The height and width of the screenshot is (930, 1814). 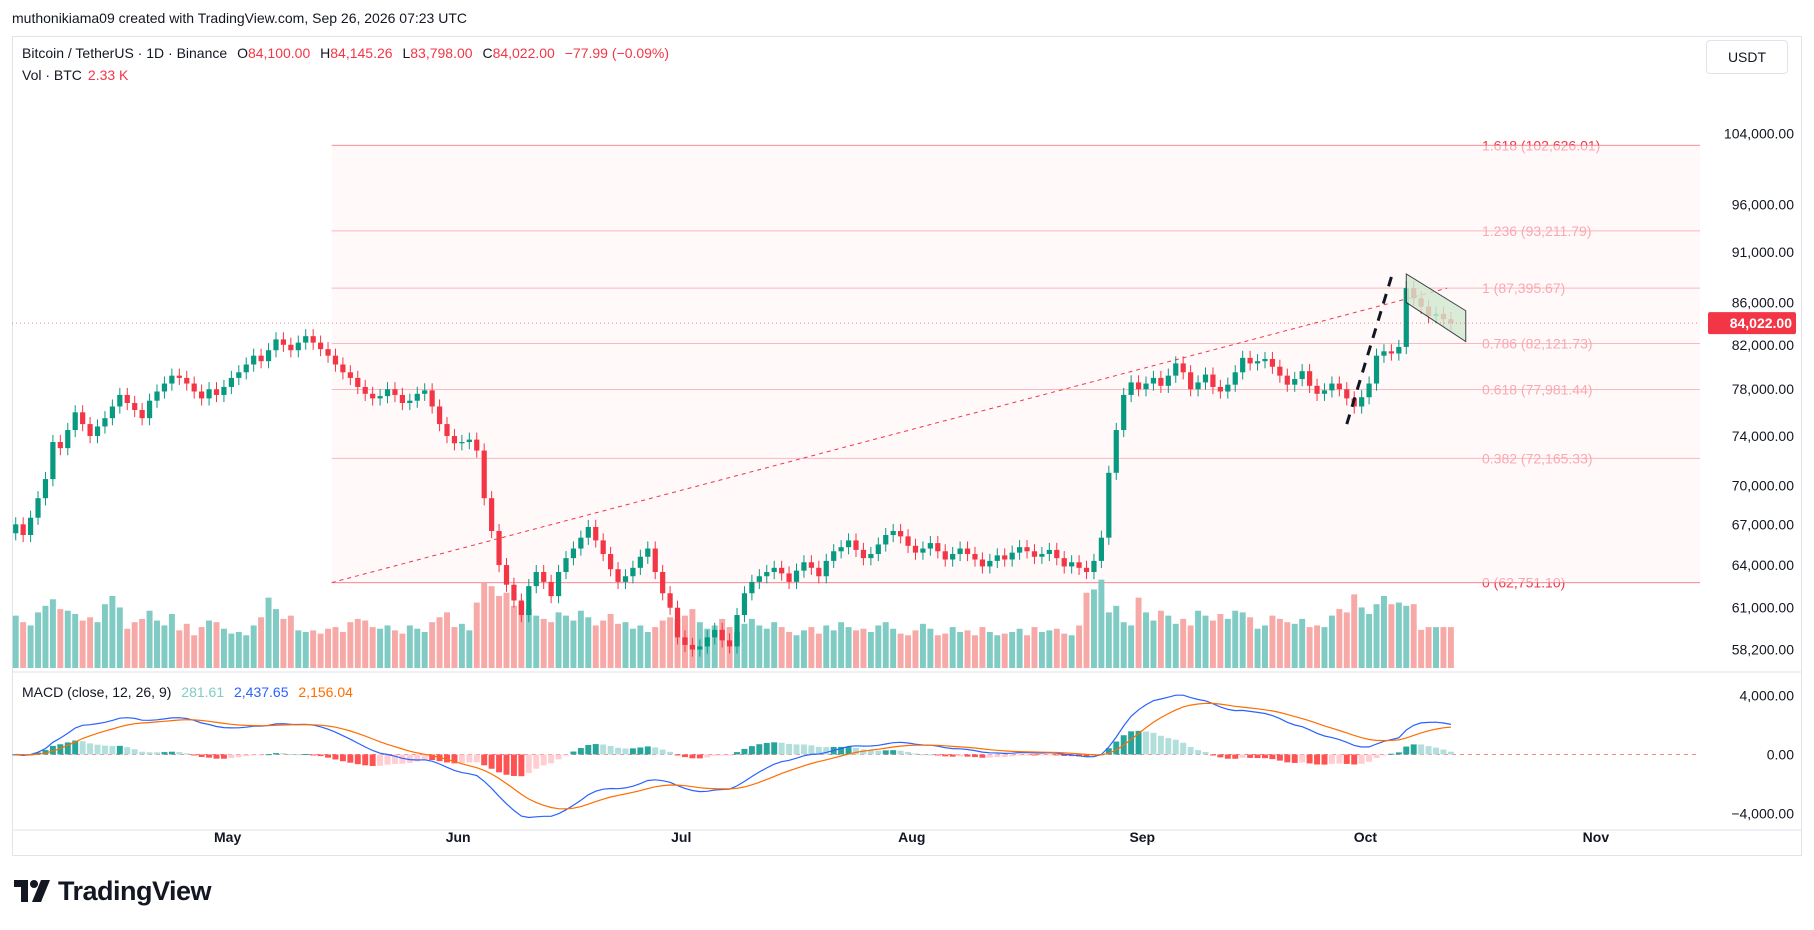 What do you see at coordinates (1763, 389) in the screenshot?
I see `price-axis-label: 78,000.00` at bounding box center [1763, 389].